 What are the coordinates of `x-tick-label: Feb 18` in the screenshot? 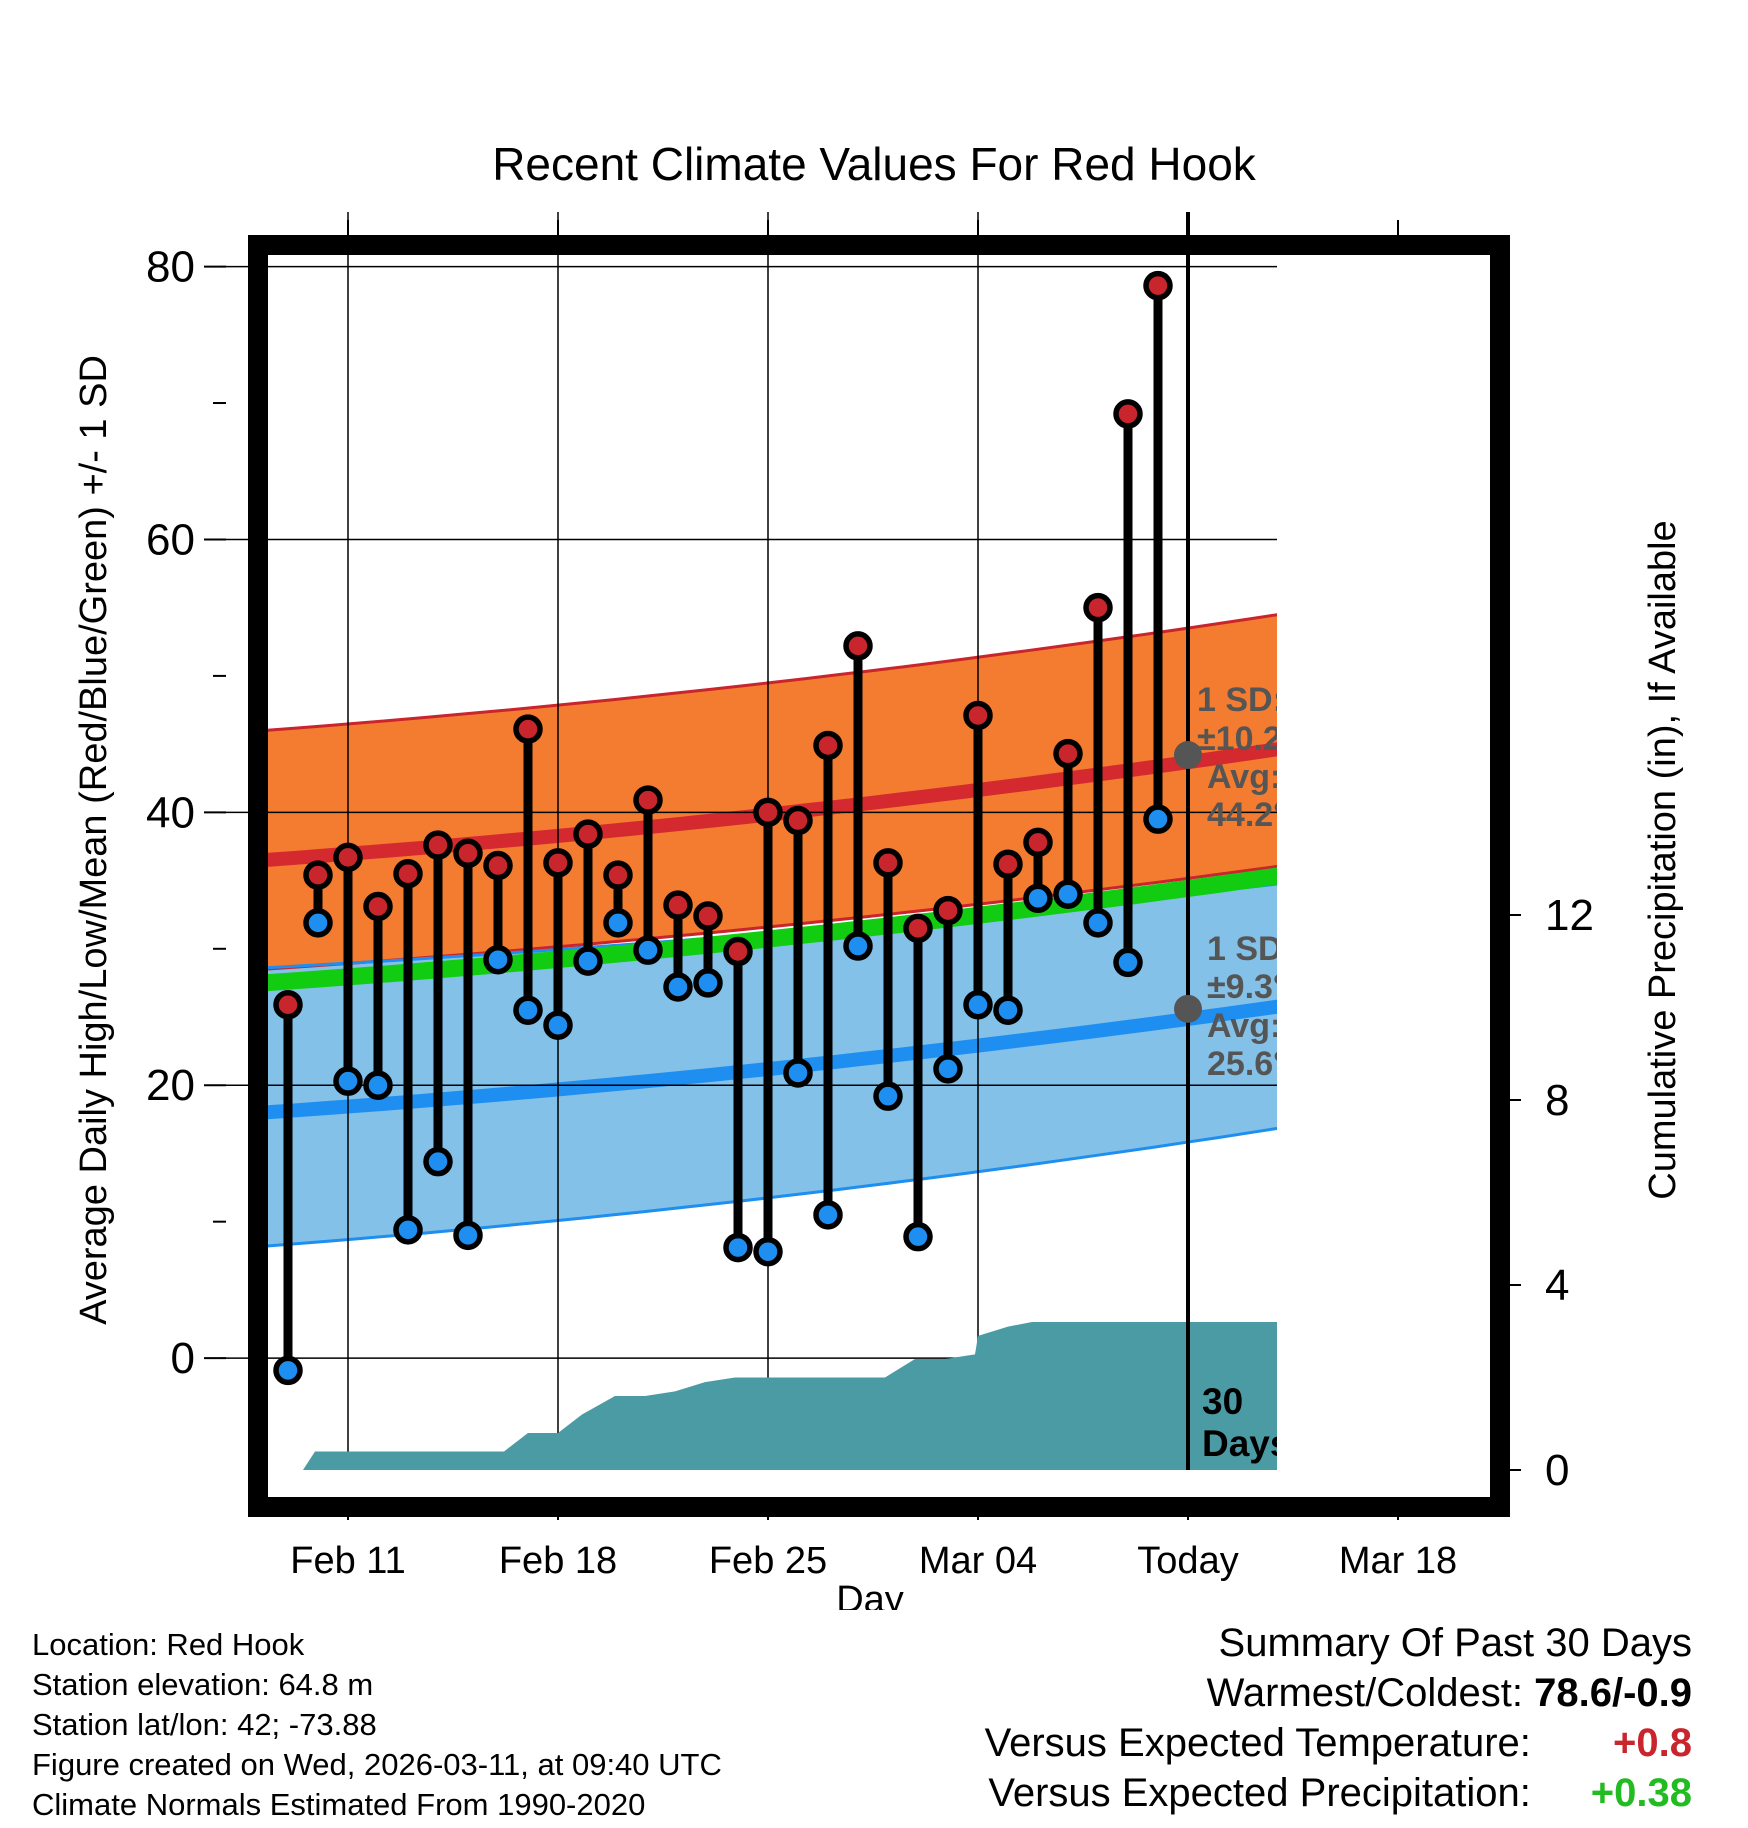 It's located at (558, 1561).